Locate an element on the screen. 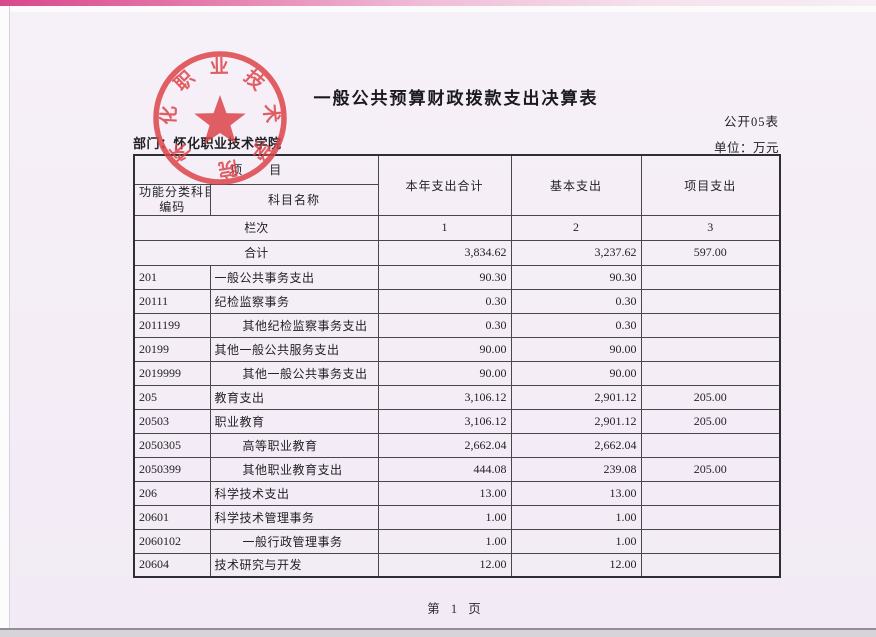 Image resolution: width=876 pixels, height=637 pixels. row-code: 20111 is located at coordinates (172, 301).